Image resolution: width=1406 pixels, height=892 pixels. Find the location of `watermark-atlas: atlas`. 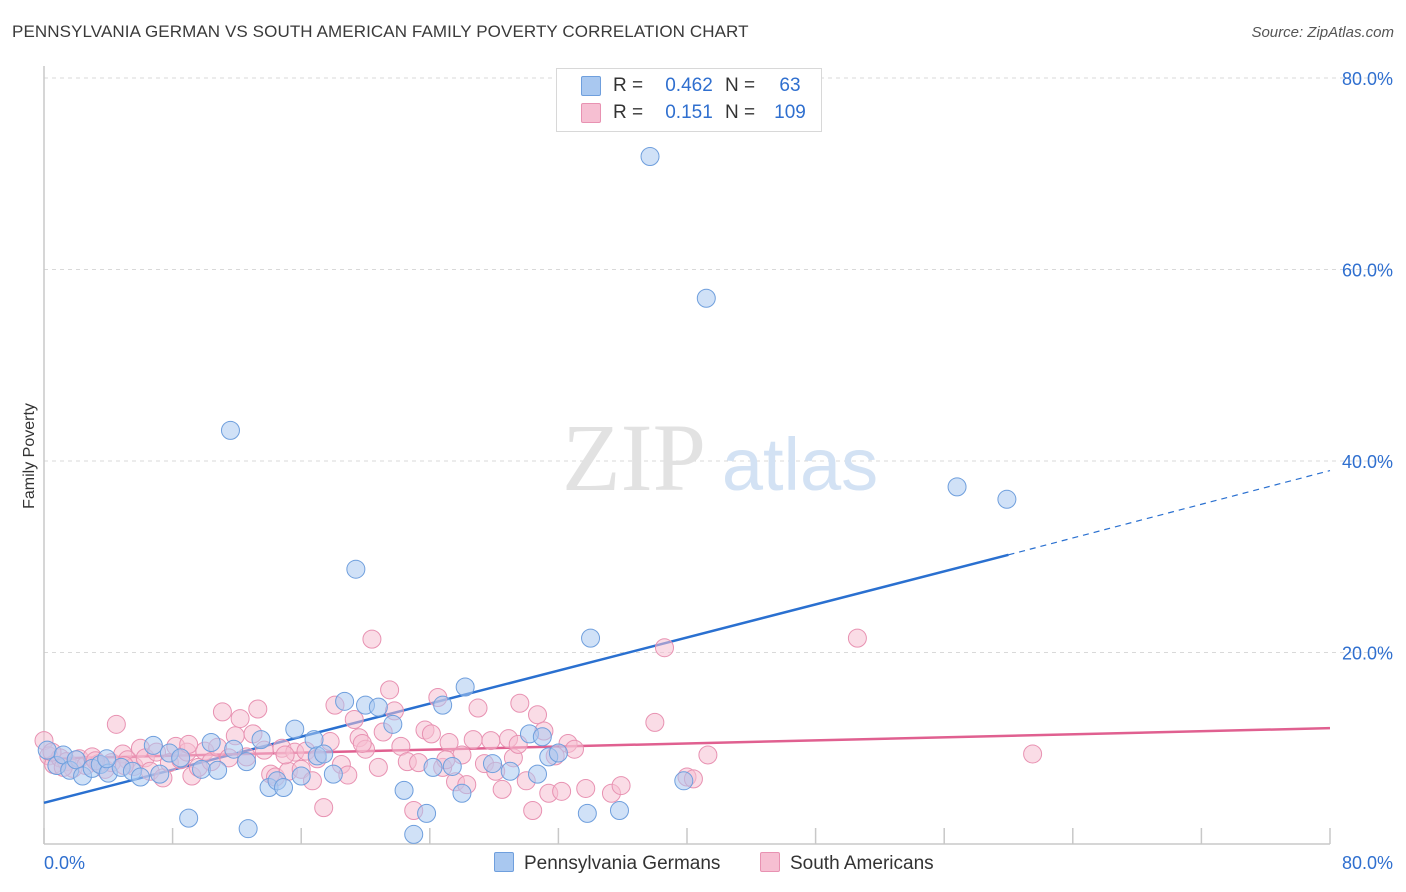

watermark-atlas: atlas is located at coordinates (800, 464).